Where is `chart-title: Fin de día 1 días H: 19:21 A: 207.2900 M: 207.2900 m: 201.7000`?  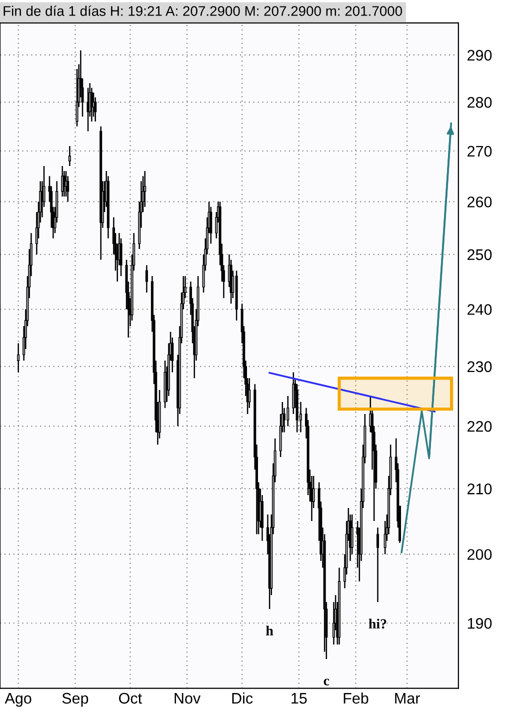
chart-title: Fin de día 1 días H: 19:21 A: 207.2900 M: 207.2900 m: 201.7000 is located at coordinates (203, 11).